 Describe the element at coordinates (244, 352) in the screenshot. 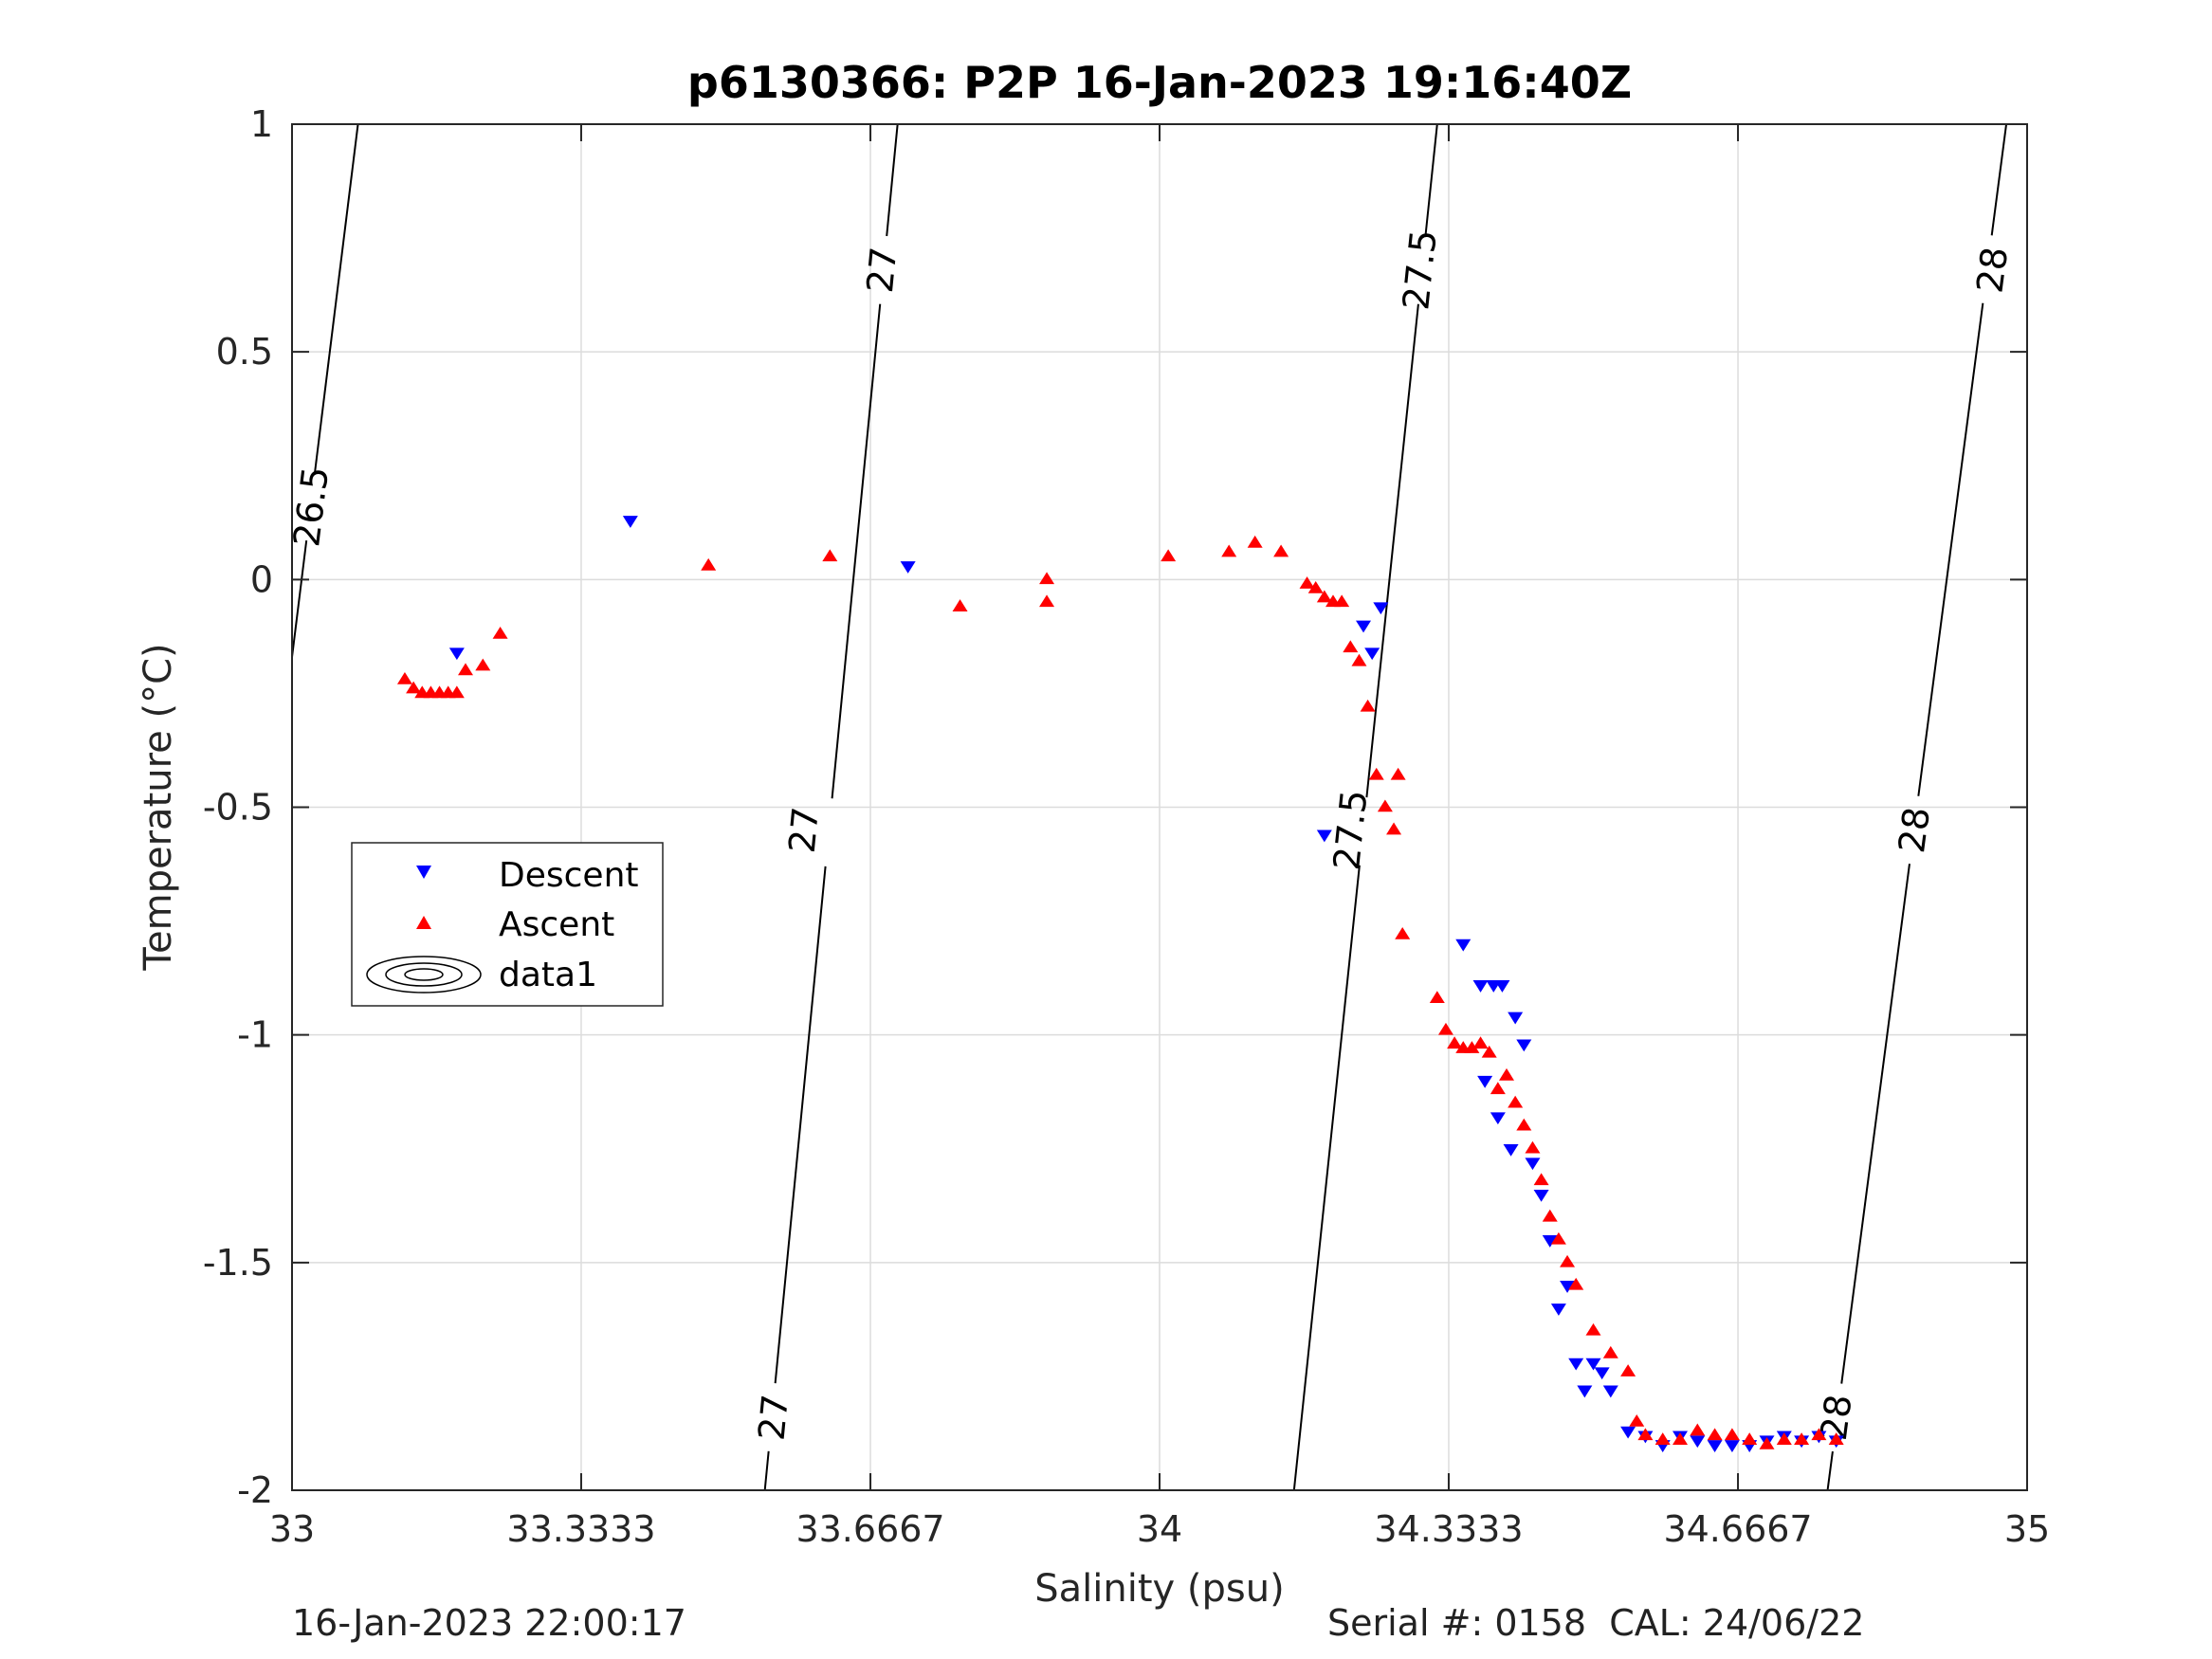

I see `y-tick-label: 0.5` at that location.